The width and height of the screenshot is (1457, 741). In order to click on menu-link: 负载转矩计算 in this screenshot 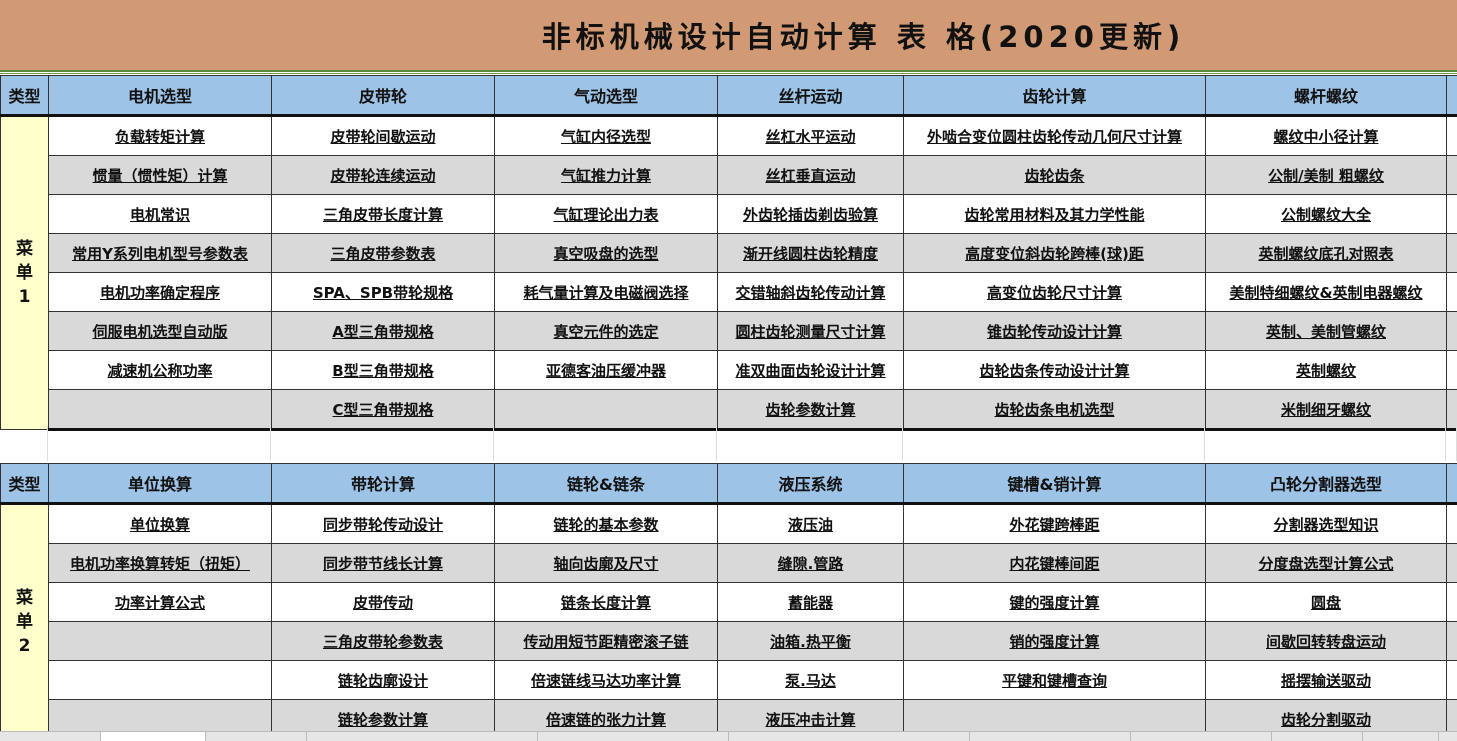, I will do `click(160, 137)`.